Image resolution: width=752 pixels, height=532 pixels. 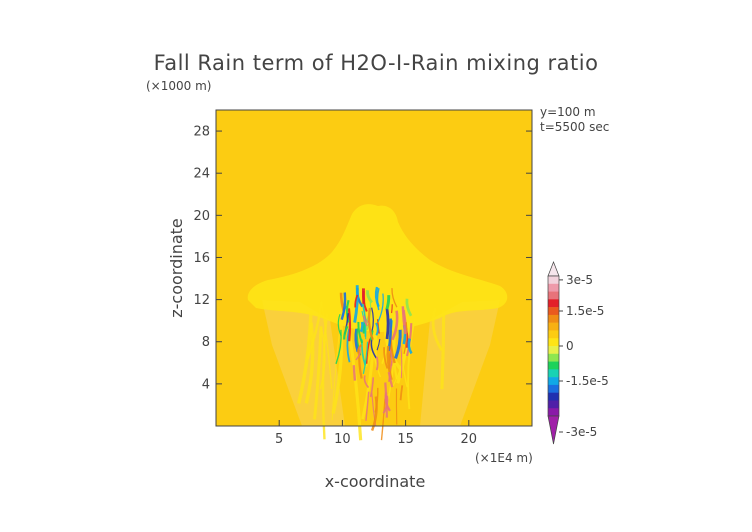 What do you see at coordinates (405, 439) in the screenshot?
I see `x-tick-label: 15` at bounding box center [405, 439].